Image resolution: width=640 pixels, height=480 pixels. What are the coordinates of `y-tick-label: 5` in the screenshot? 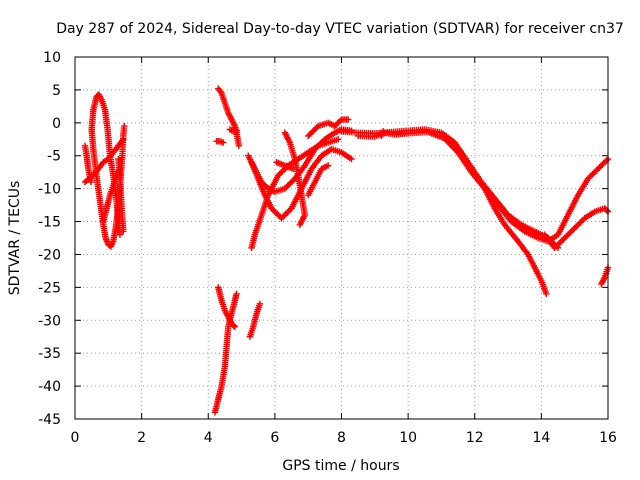 It's located at (56, 91).